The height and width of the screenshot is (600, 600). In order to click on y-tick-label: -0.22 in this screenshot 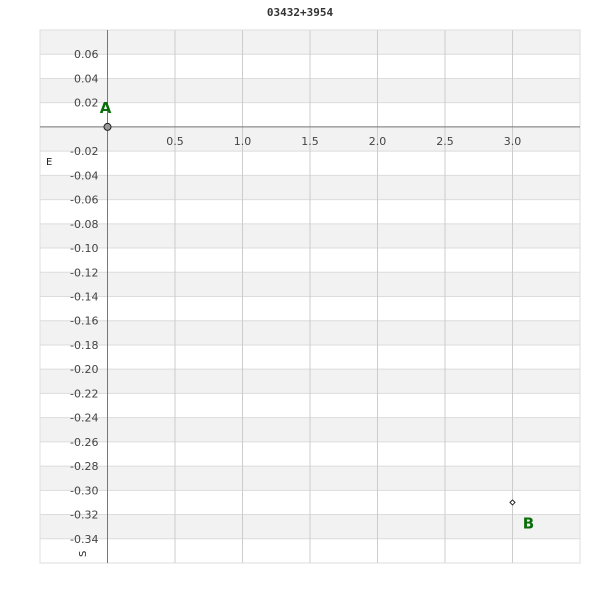, I will do `click(84, 393)`.